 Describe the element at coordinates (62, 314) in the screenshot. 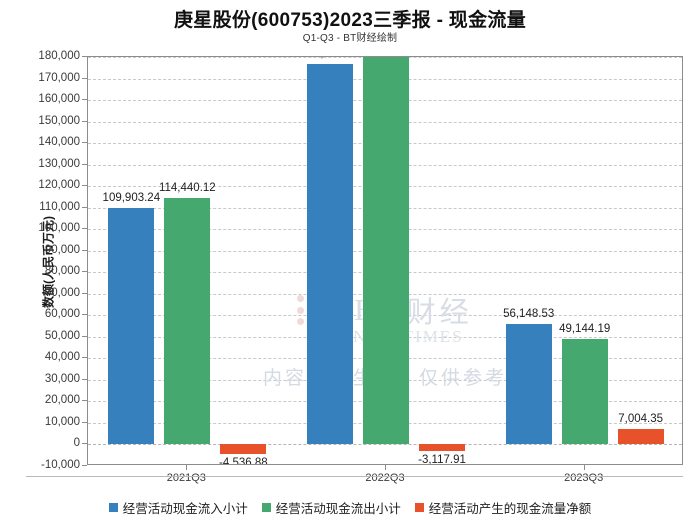

I see `y-tick-label: 60,000` at that location.